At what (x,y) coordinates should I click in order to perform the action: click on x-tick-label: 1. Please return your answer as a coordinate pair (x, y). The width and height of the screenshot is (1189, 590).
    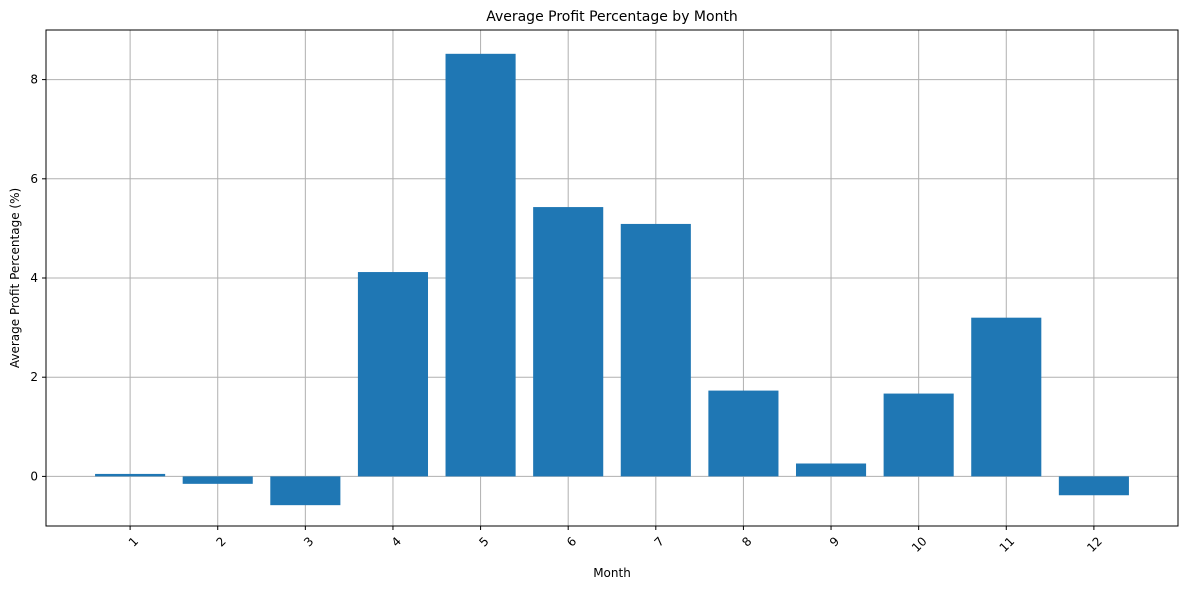
    Looking at the image, I should click on (133, 541).